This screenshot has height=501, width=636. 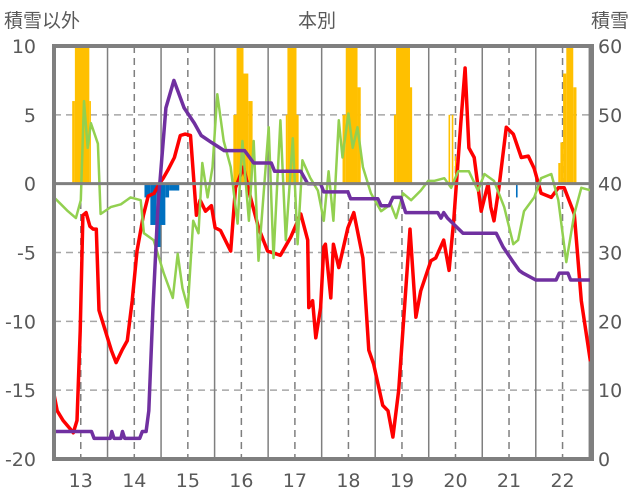 What do you see at coordinates (81, 481) in the screenshot?
I see `x-tick-label: 13` at bounding box center [81, 481].